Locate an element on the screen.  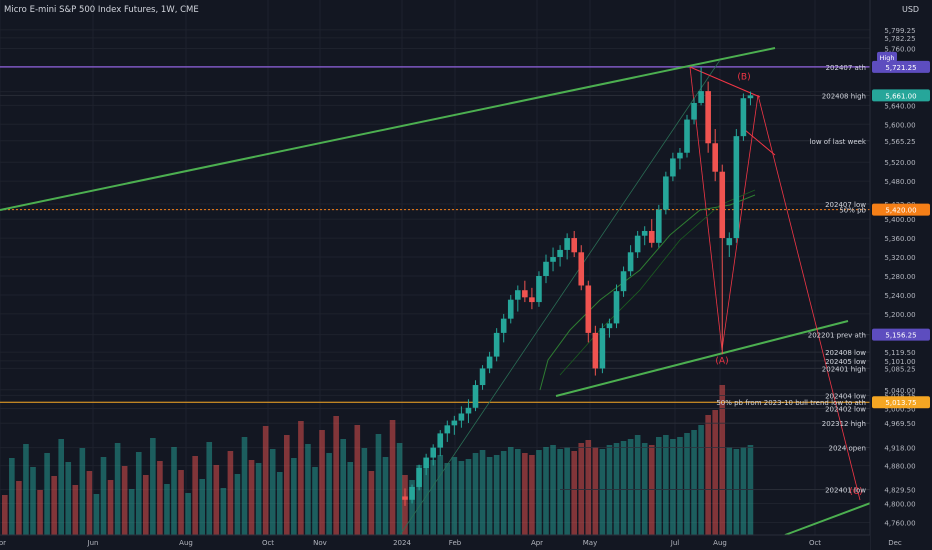
price-tick-label: 5,480.00 is located at coordinates (899, 182).